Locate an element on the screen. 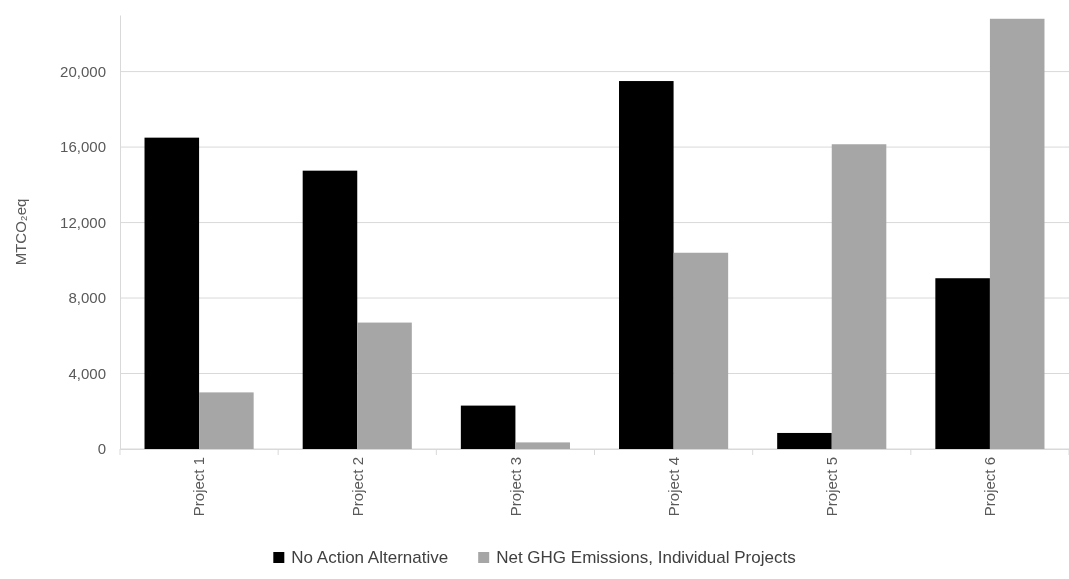 The width and height of the screenshot is (1069, 579). x-tick-label: Project 2 is located at coordinates (357, 487).